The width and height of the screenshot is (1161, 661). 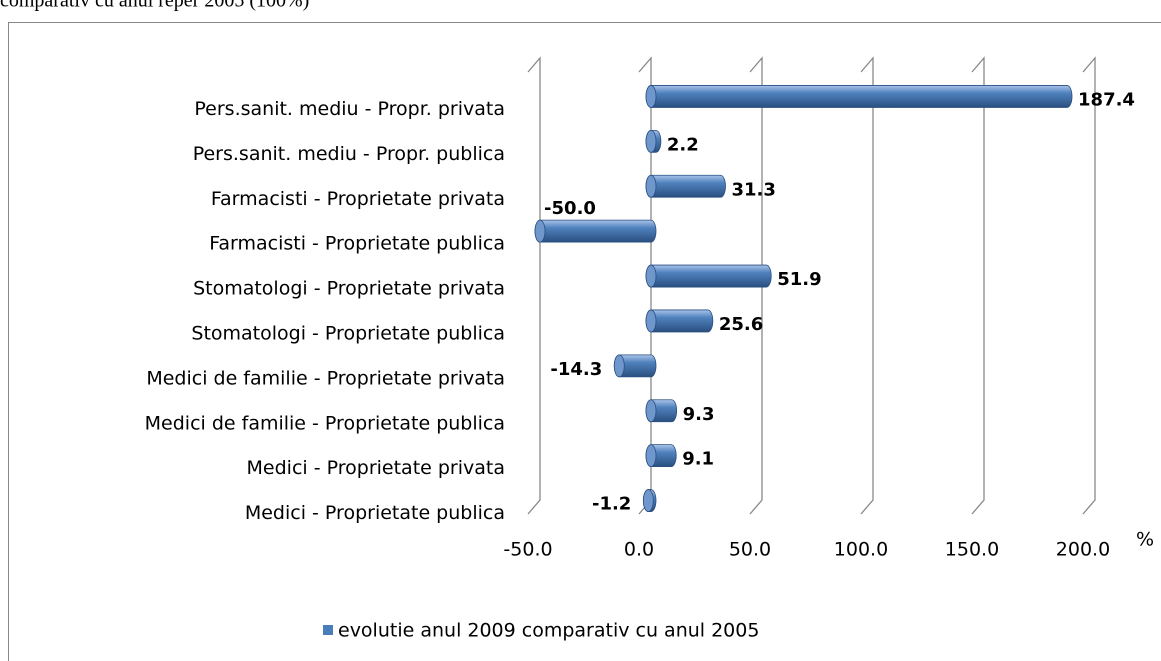 I want to click on category-label: Medici de familie - Proprietate privata, so click(x=325, y=378).